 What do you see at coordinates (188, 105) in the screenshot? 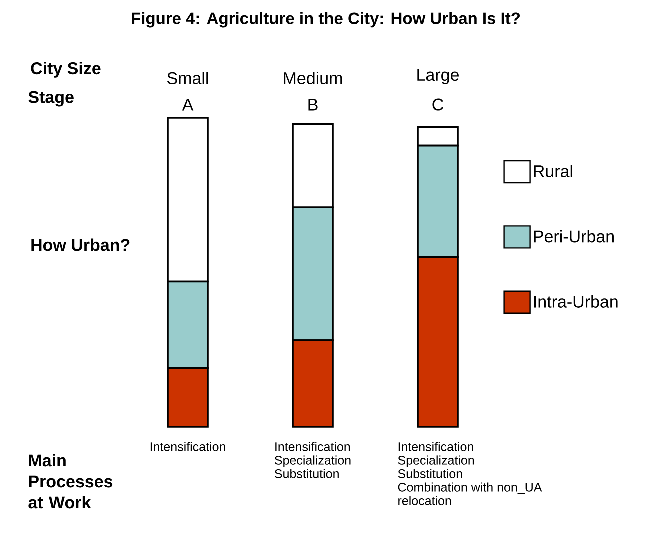
I see `text: A` at bounding box center [188, 105].